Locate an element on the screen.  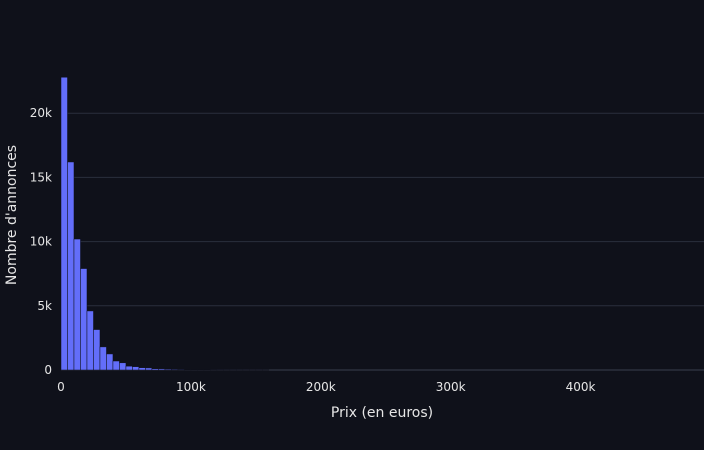
x-axis-ticks: 0 100k 200k 300k 400k is located at coordinates (326, 387).